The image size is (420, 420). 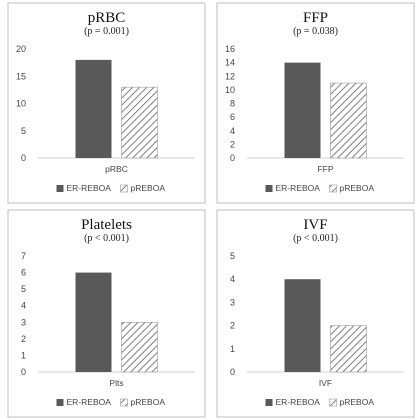 What do you see at coordinates (315, 18) in the screenshot?
I see `chart-title: FFP` at bounding box center [315, 18].